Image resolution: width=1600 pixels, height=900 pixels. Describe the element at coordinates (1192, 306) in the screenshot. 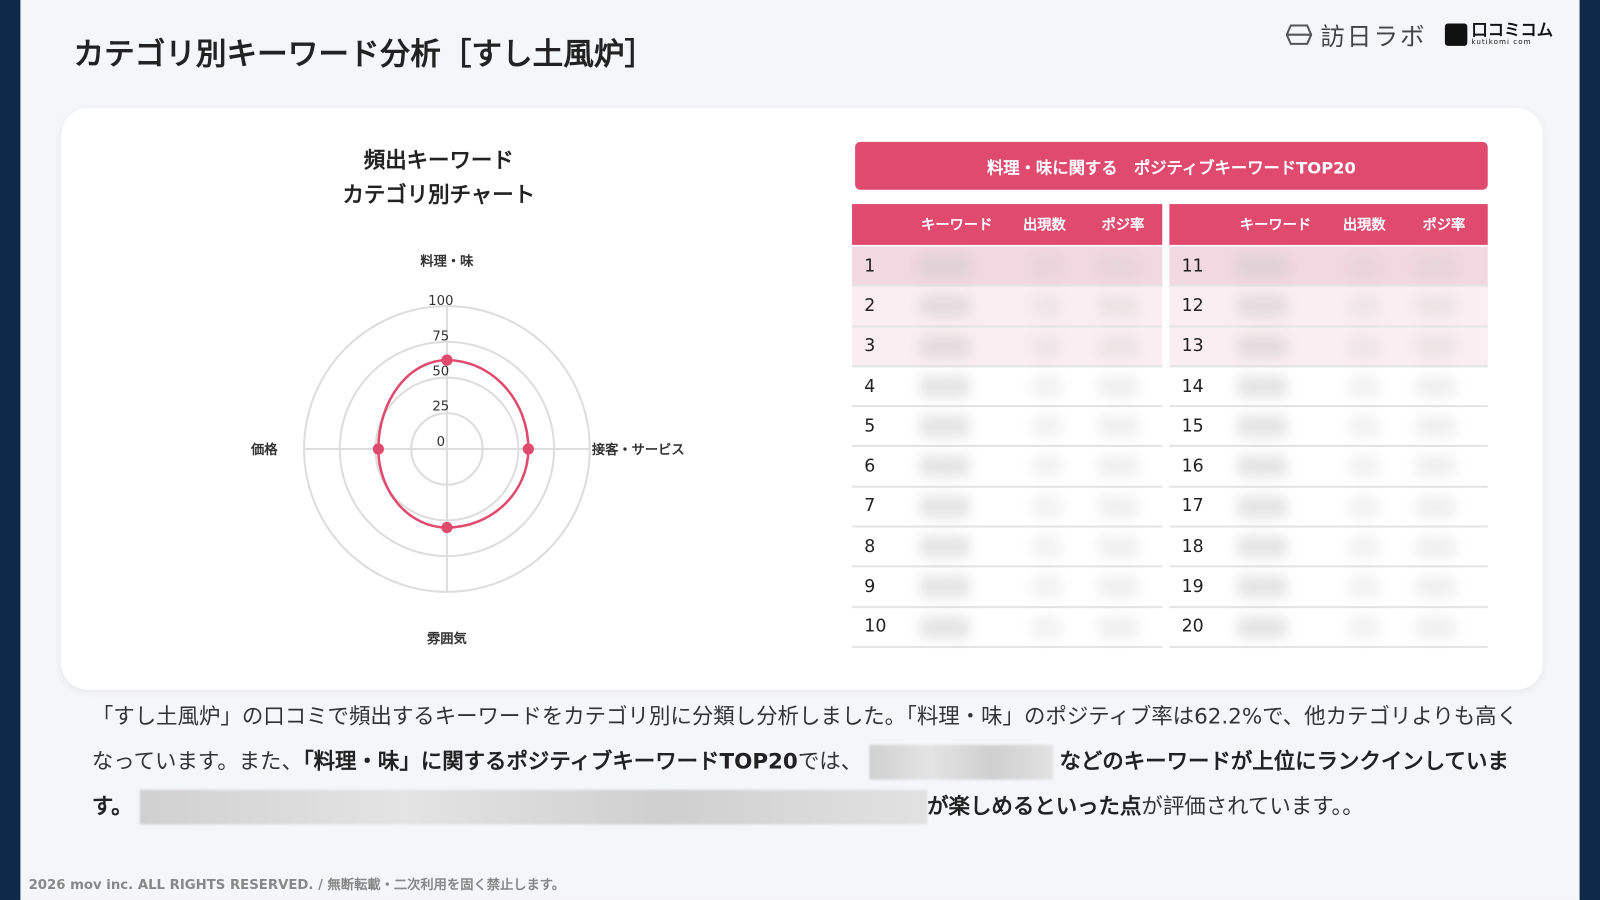

I see `rank: 12` at that location.